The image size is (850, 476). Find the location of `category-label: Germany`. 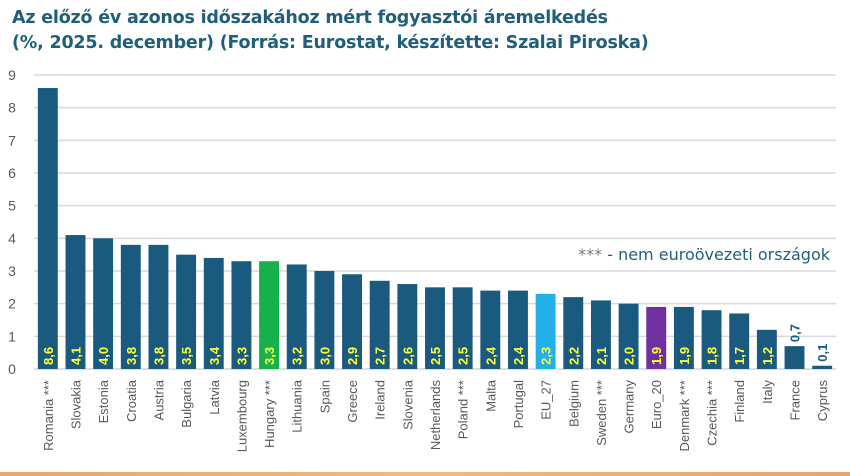

category-label: Germany is located at coordinates (629, 407).